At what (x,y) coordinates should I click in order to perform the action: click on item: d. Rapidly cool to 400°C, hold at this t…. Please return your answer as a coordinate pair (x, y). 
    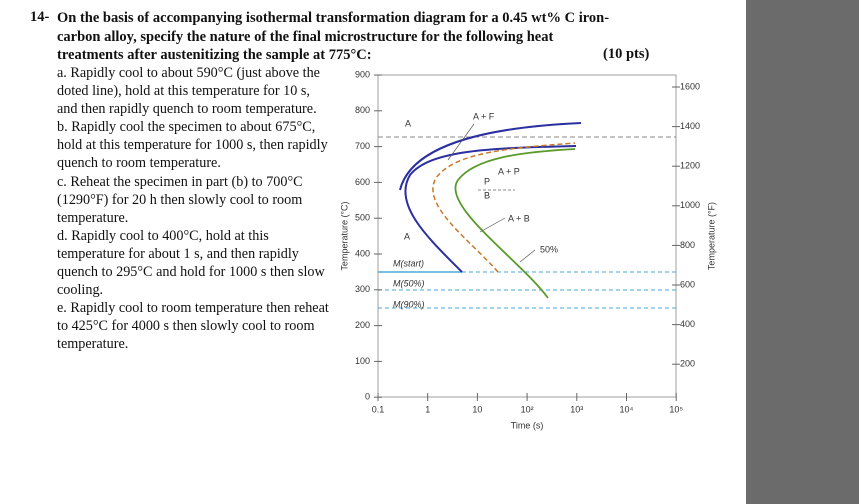
    Looking at the image, I should click on (191, 263).